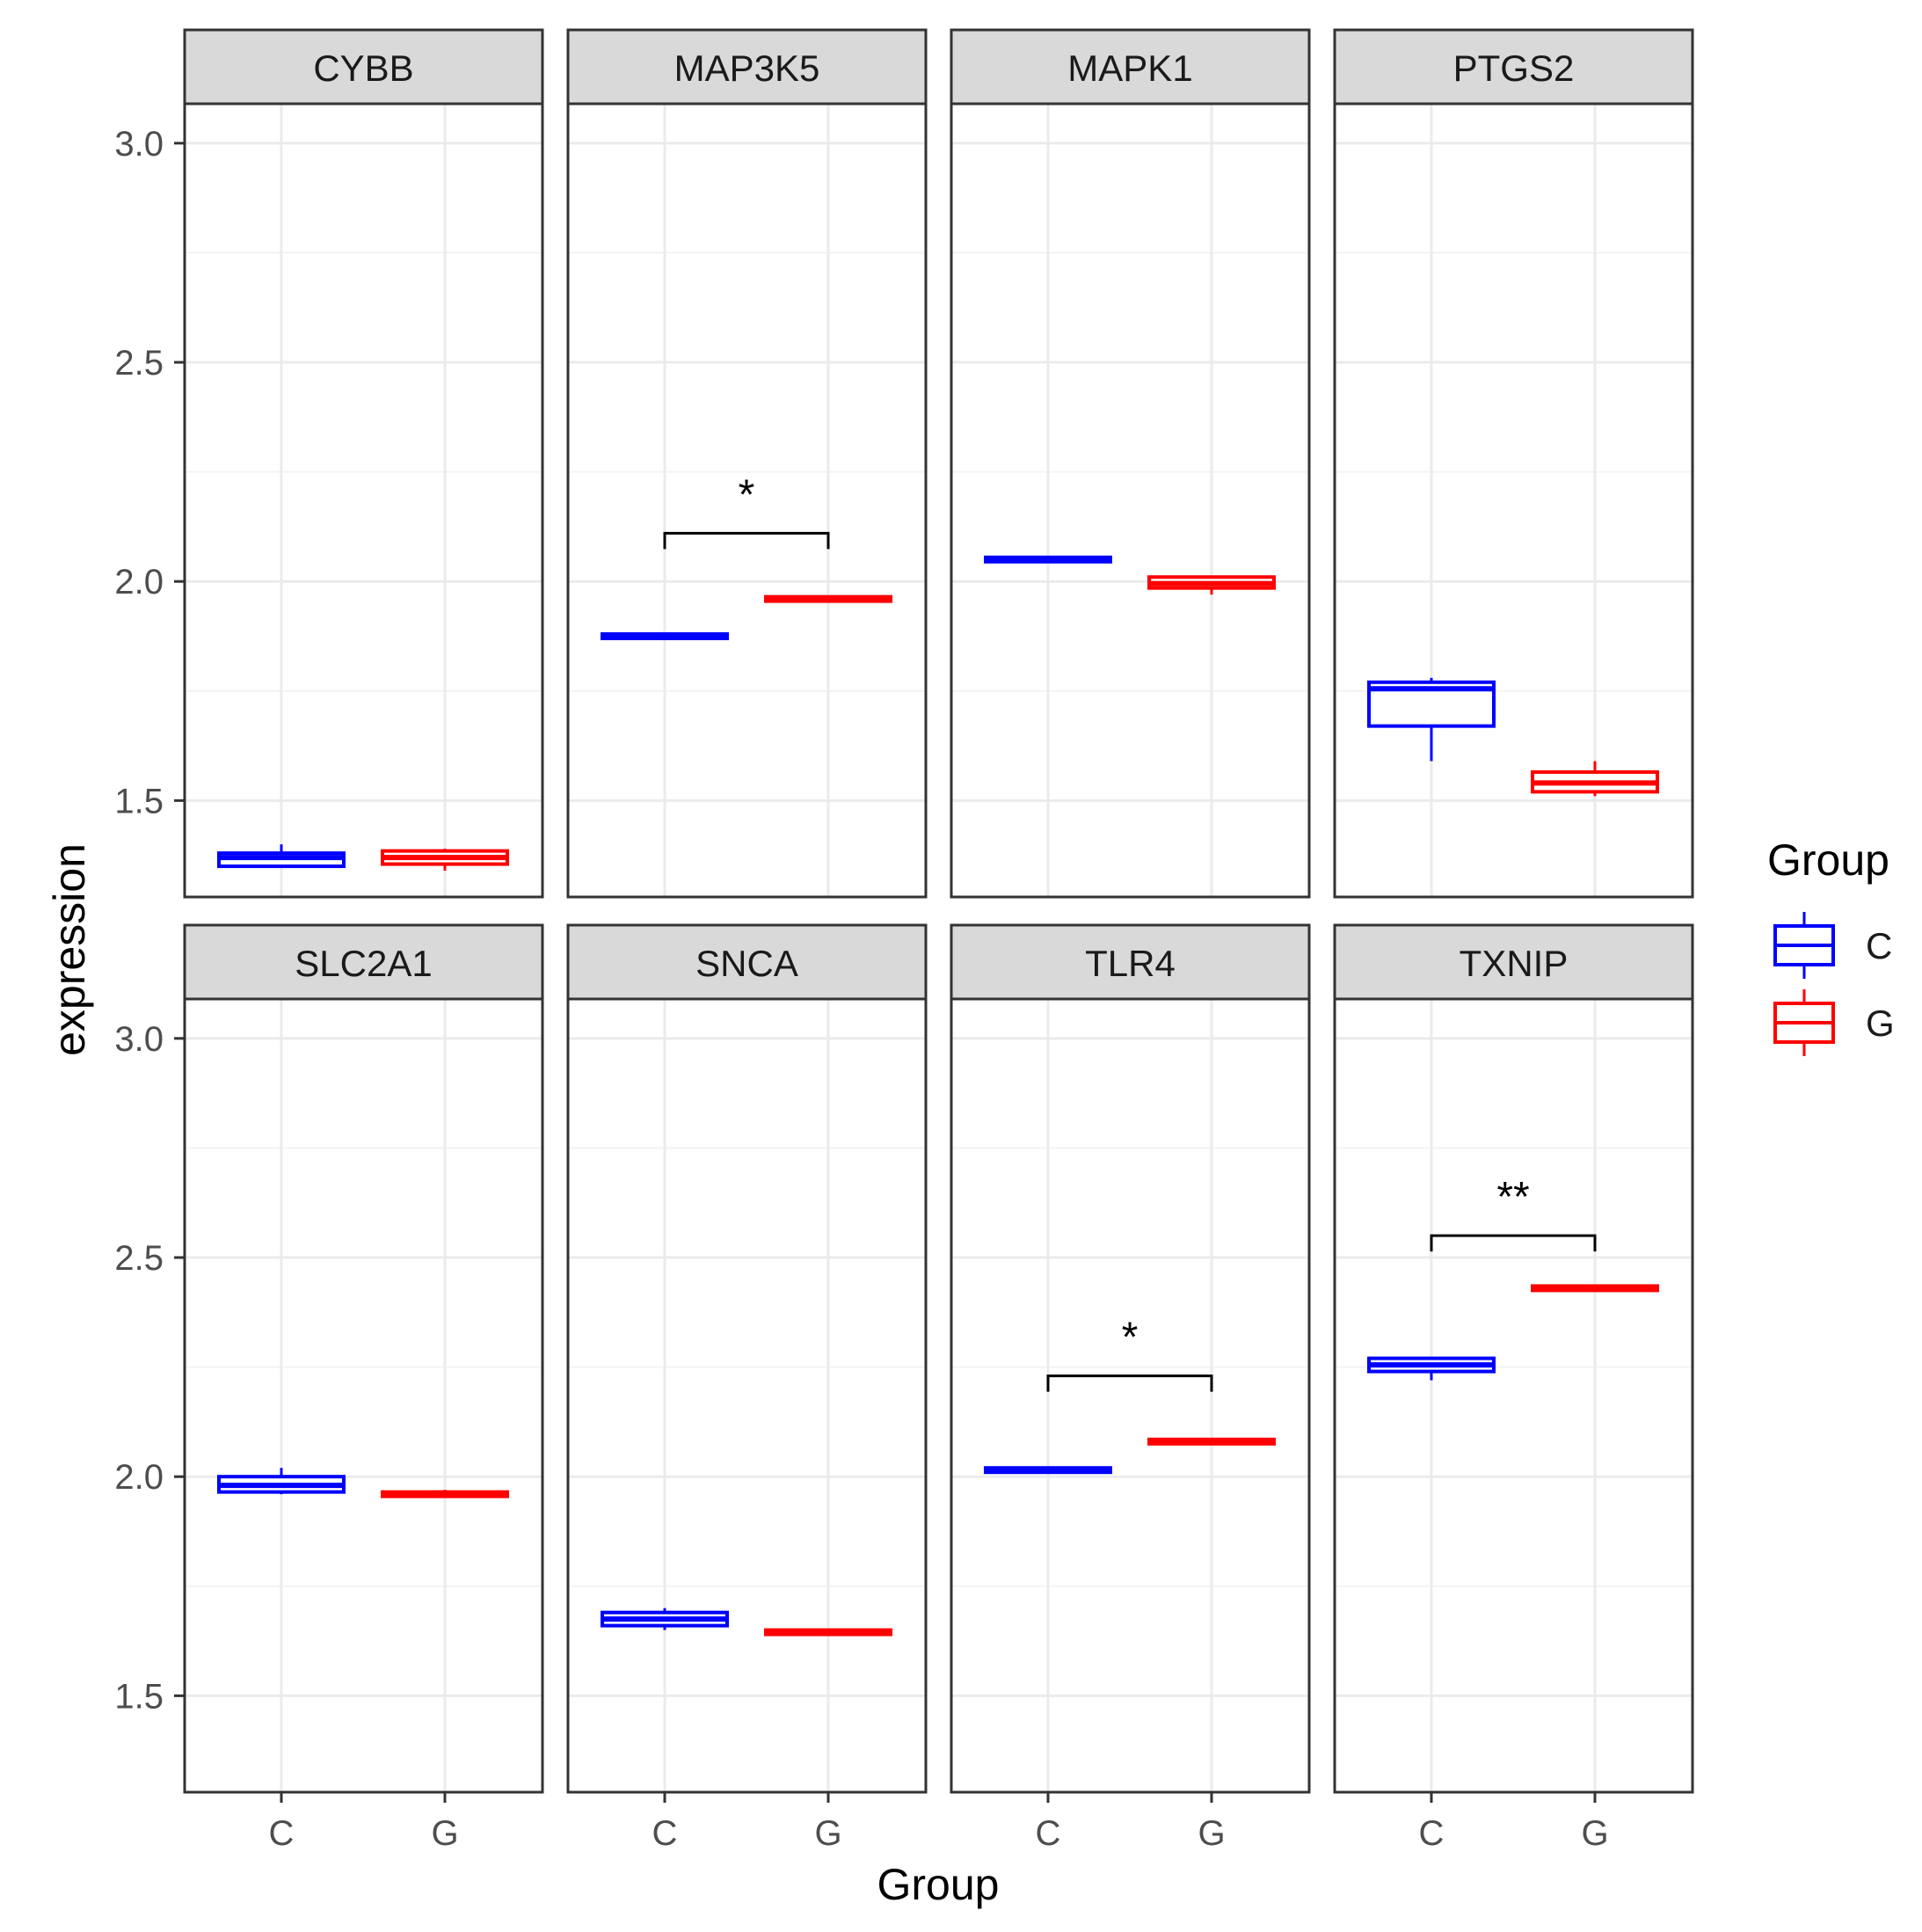 This screenshot has width=1922, height=1932. Describe the element at coordinates (938, 1885) in the screenshot. I see `x-axis-title: Group` at that location.